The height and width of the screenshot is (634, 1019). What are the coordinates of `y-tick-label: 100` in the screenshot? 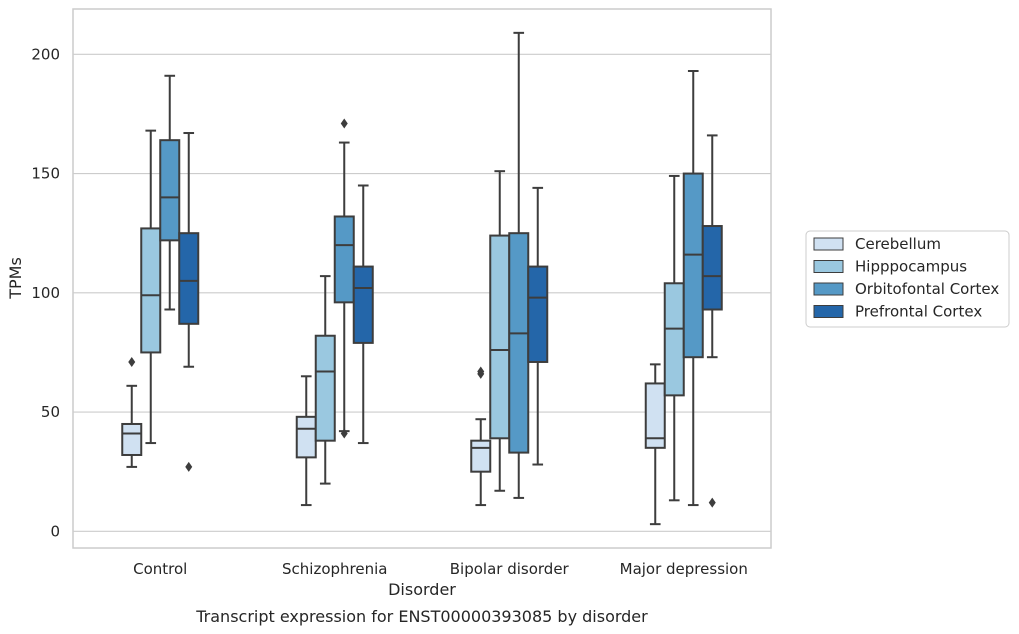 It's located at (45, 293).